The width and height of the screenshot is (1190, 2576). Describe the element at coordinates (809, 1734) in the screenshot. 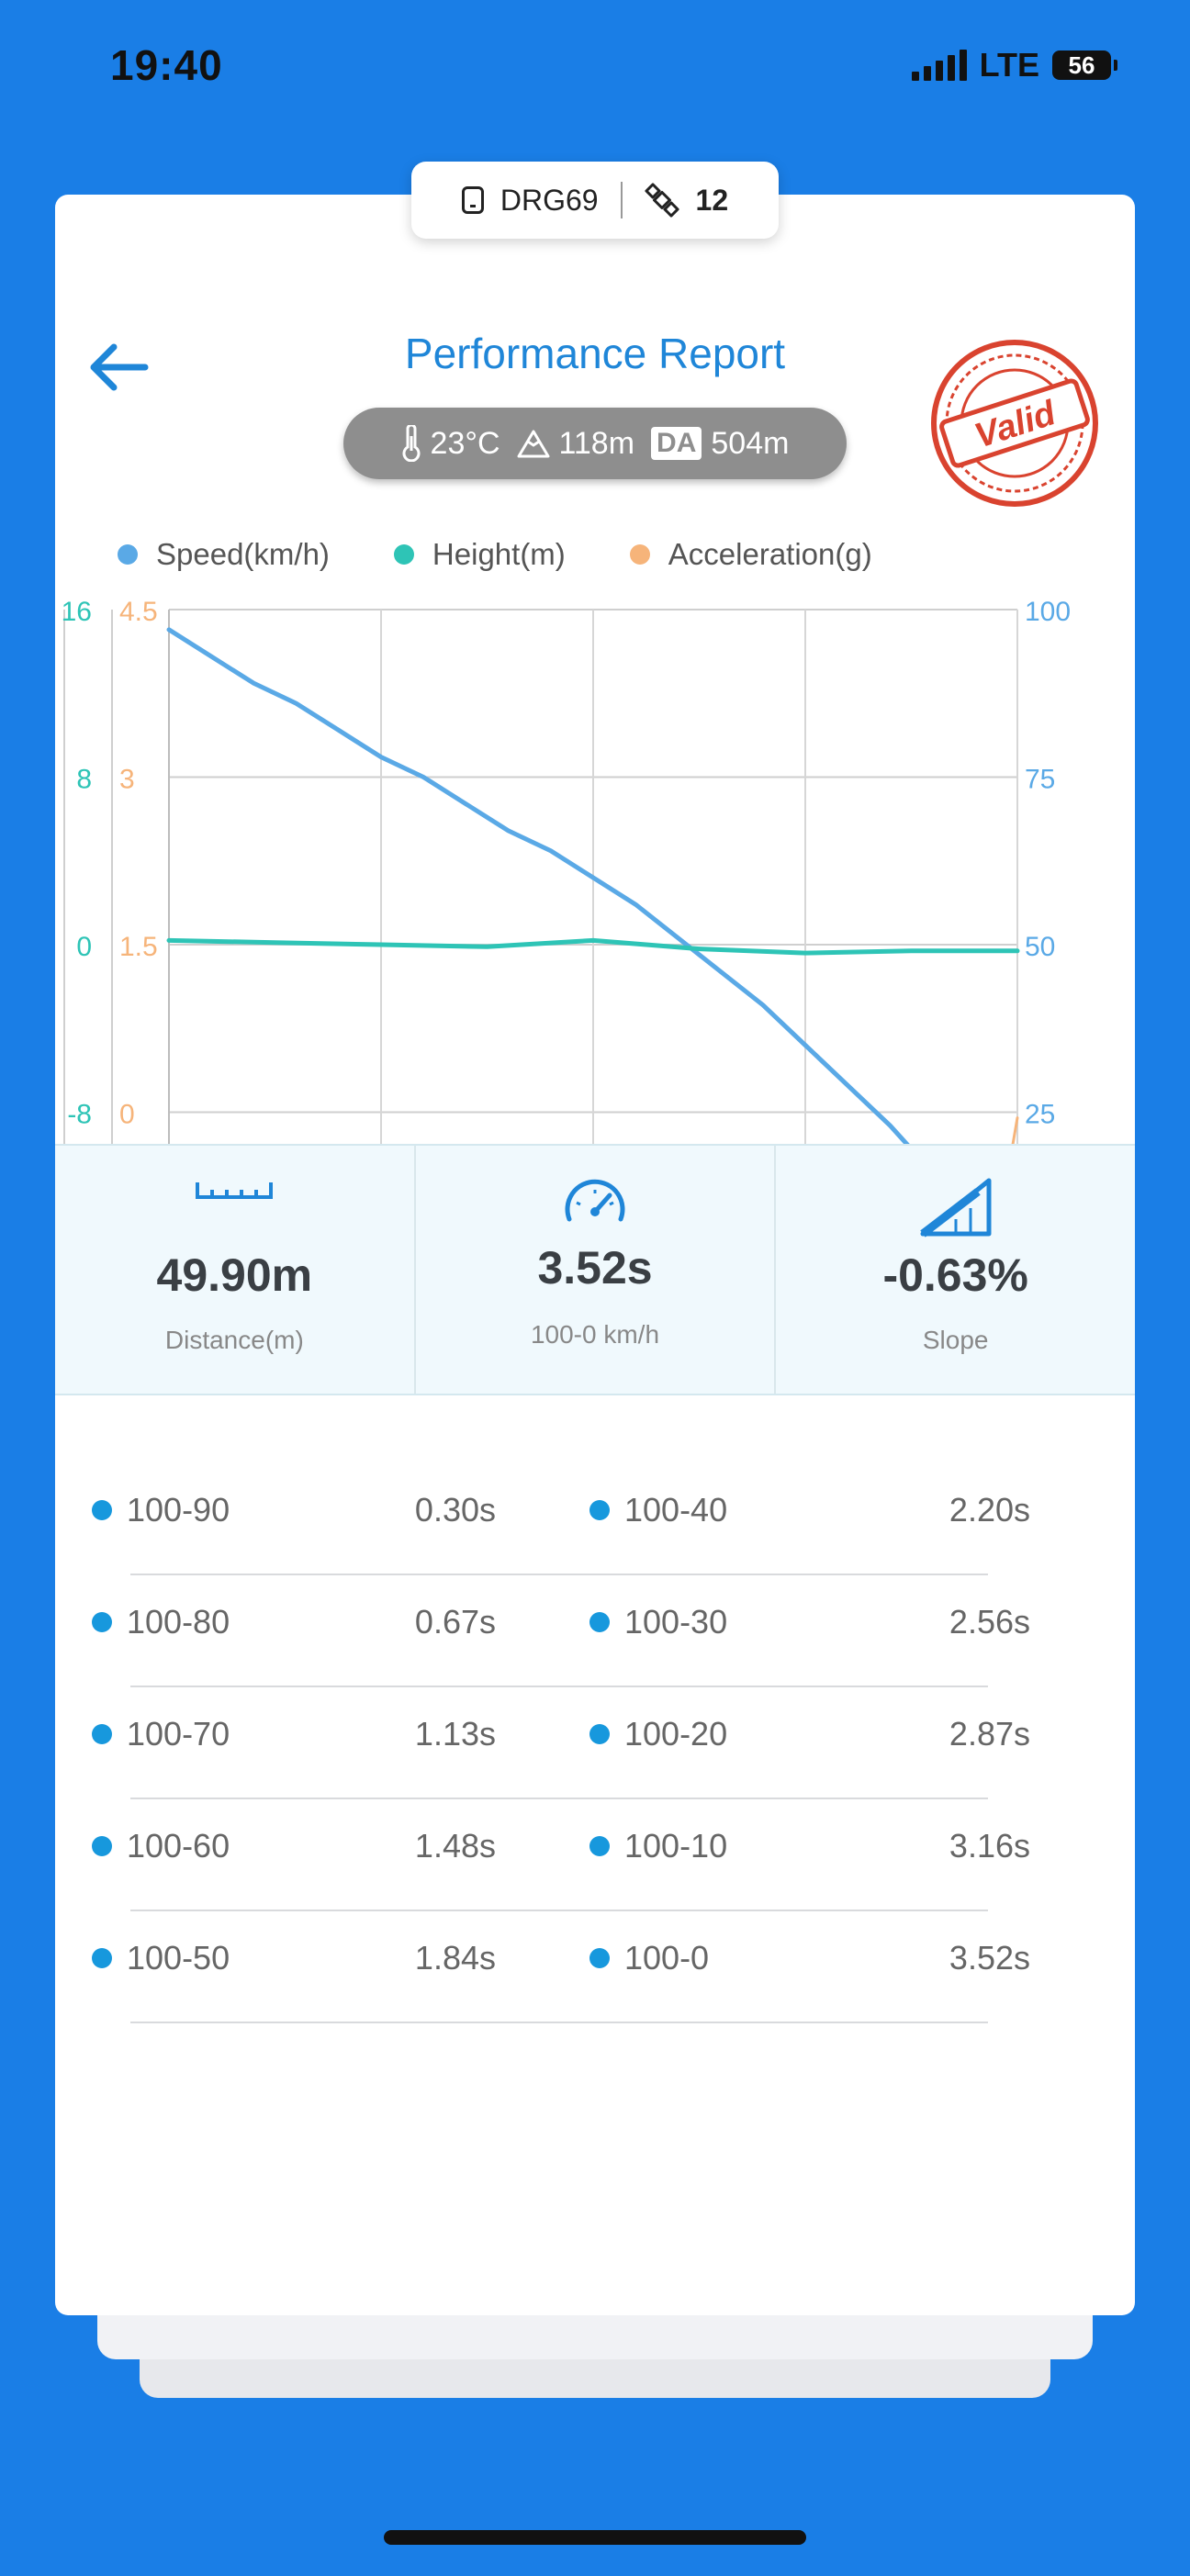

I see `split-cell: 100-20 2.87s` at that location.